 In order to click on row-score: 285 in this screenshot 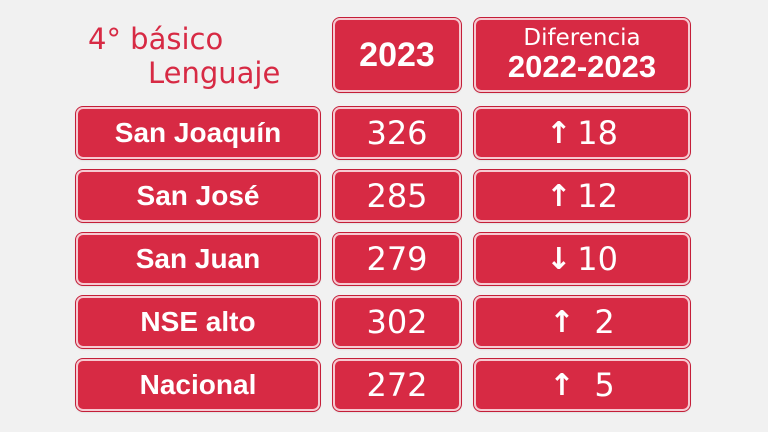, I will do `click(397, 196)`.